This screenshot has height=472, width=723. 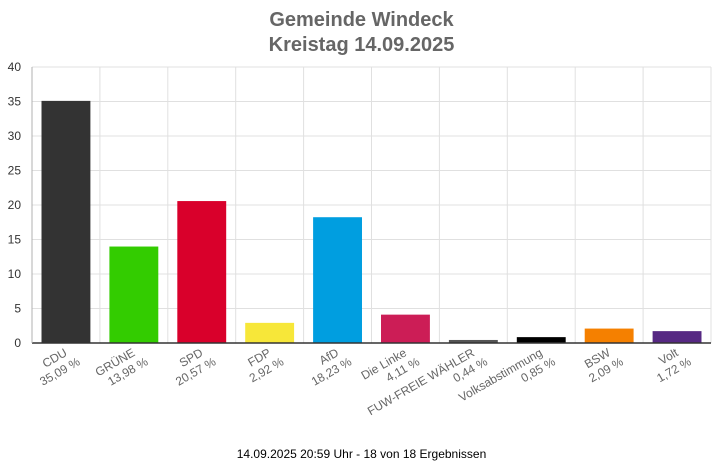 I want to click on y-tick-label: 15, so click(x=15, y=240).